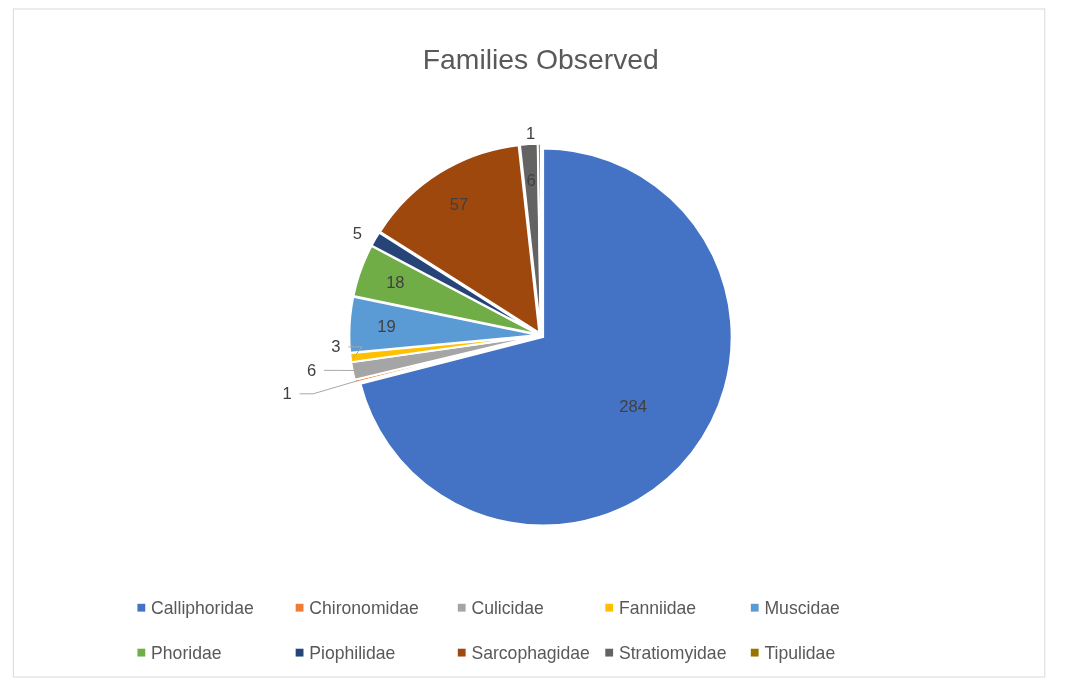 This screenshot has height=687, width=1066. What do you see at coordinates (633, 407) in the screenshot?
I see `data-label: 284` at bounding box center [633, 407].